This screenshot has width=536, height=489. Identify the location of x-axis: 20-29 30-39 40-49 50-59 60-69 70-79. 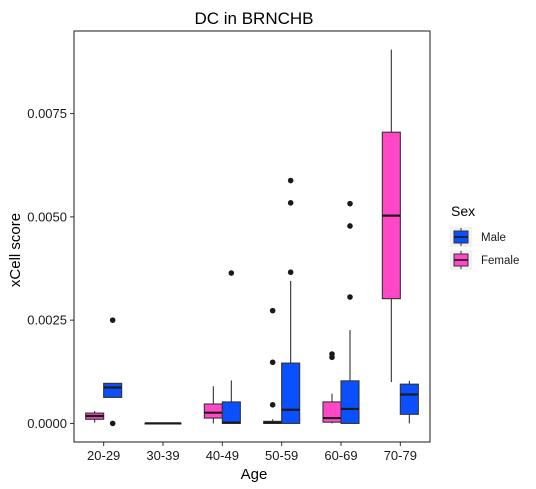
(252, 452).